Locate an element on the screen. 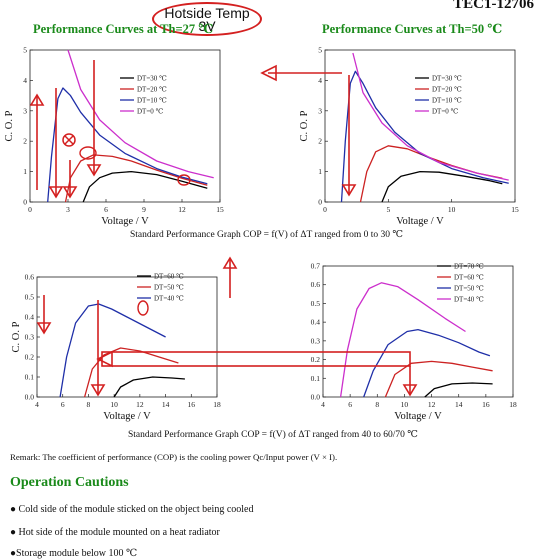  legend-label: DT=70 ℃ is located at coordinates (469, 267).